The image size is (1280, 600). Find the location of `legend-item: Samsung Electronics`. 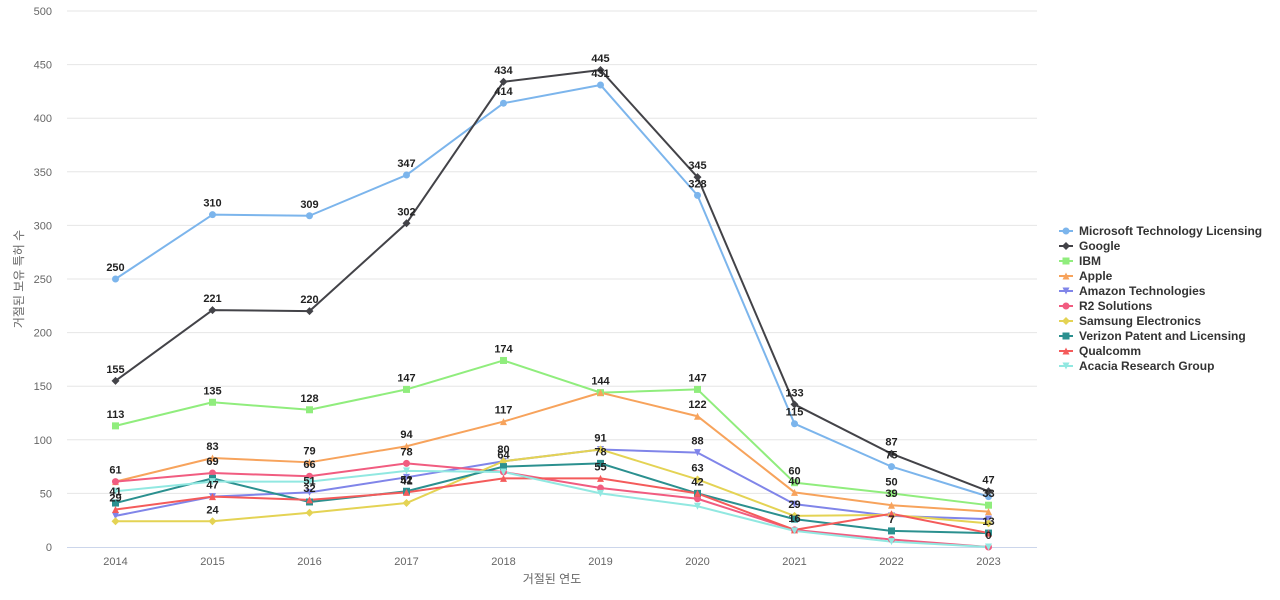

legend-item: Samsung Electronics is located at coordinates (1130, 321).